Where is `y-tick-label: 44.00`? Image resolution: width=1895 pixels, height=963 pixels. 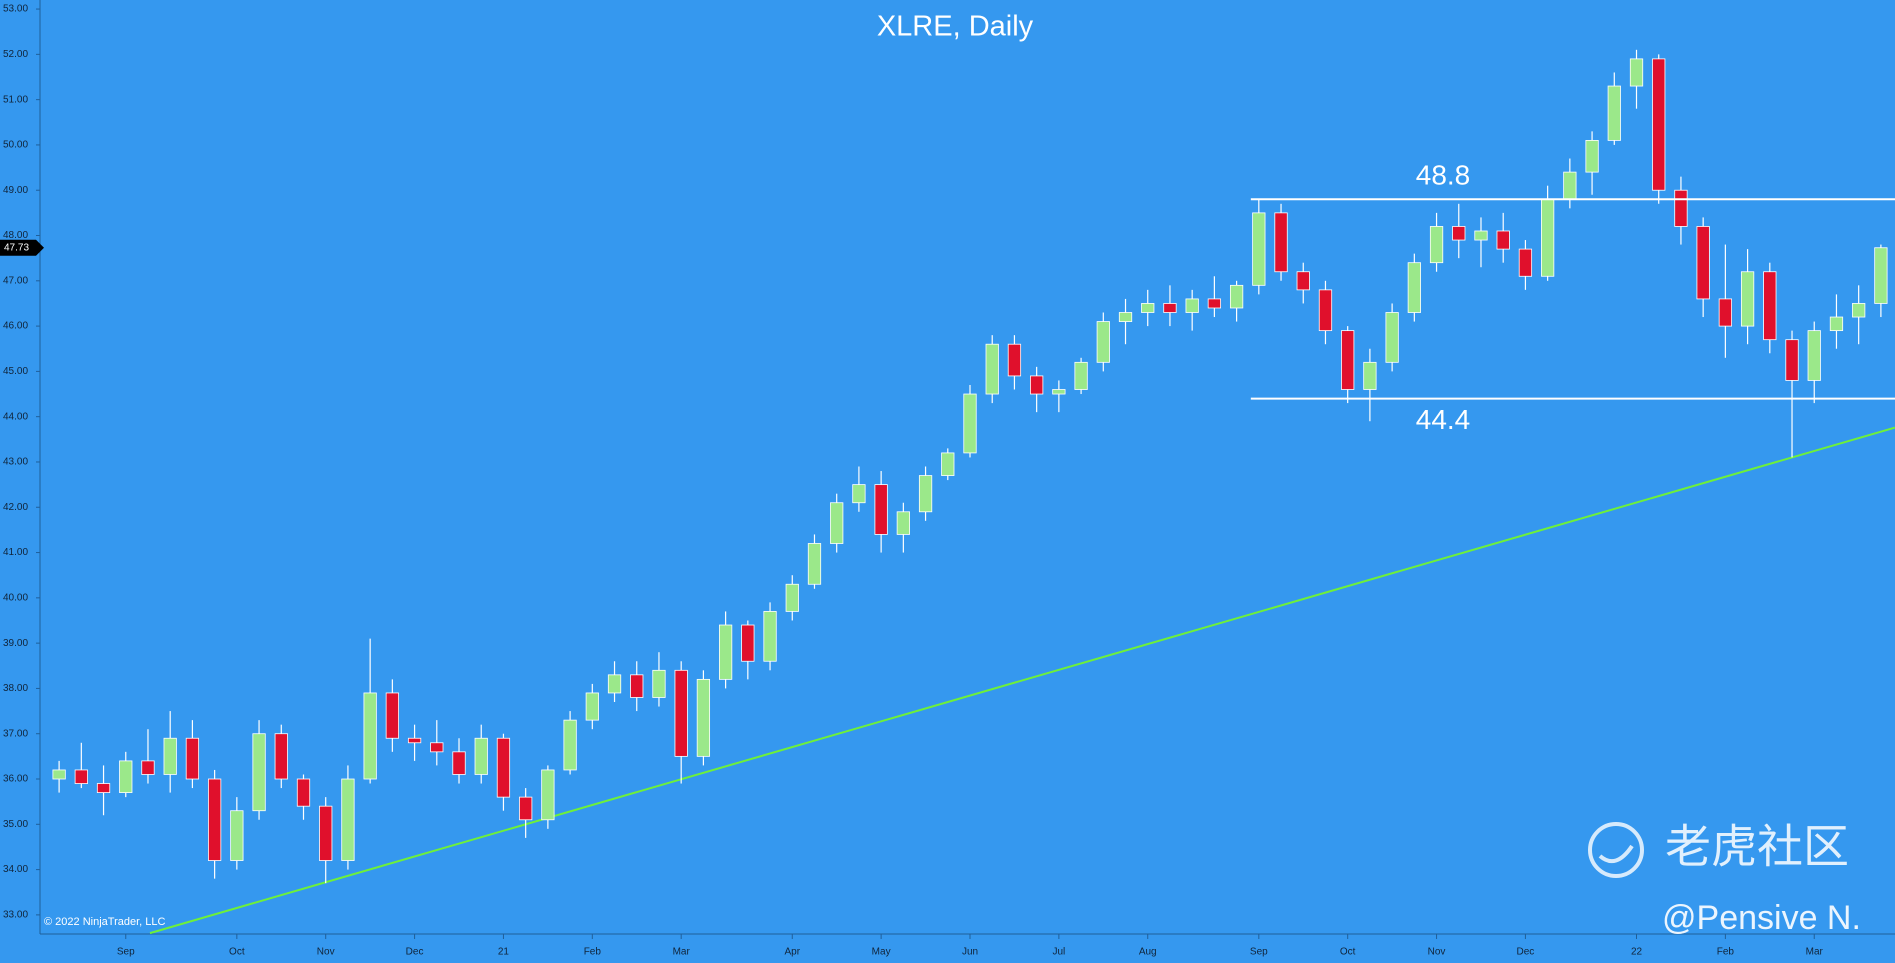
y-tick-label: 44.00 is located at coordinates (15, 416).